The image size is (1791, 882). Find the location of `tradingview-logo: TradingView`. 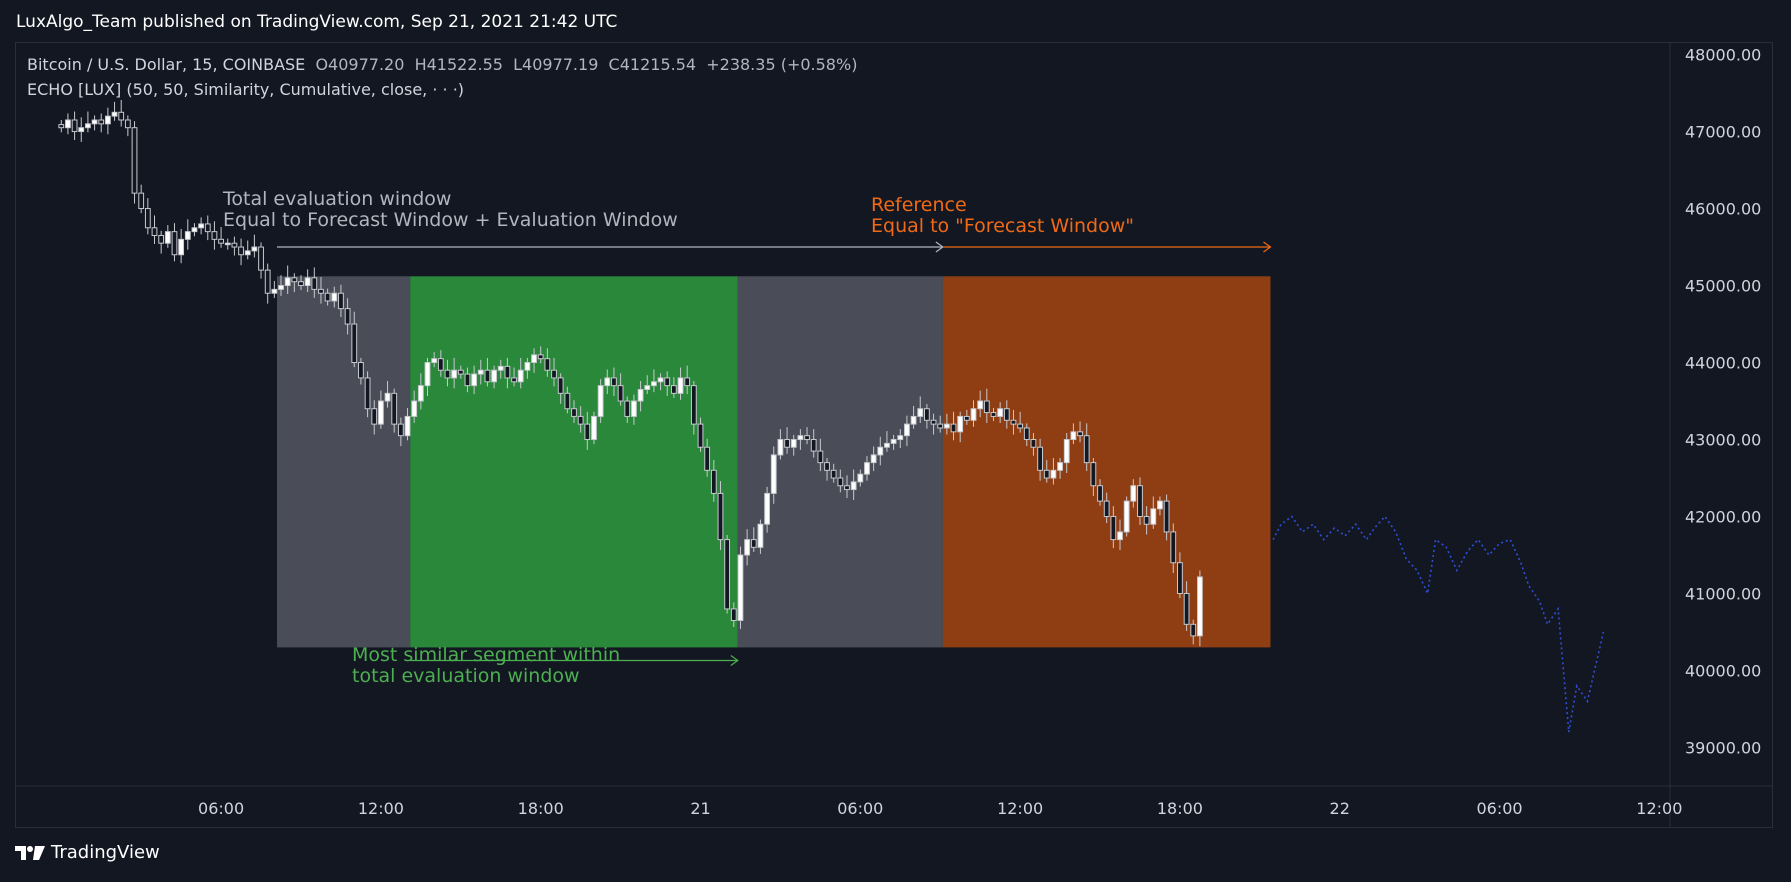

tradingview-logo: TradingView is located at coordinates (87, 852).